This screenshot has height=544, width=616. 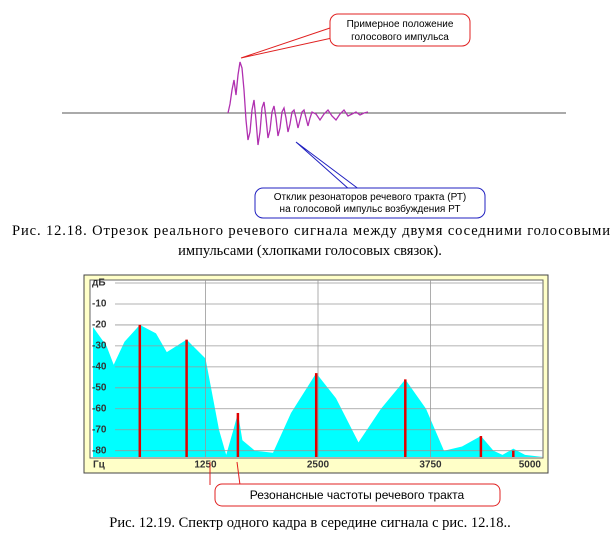 I want to click on y-tick-label: -40, so click(x=99, y=366).